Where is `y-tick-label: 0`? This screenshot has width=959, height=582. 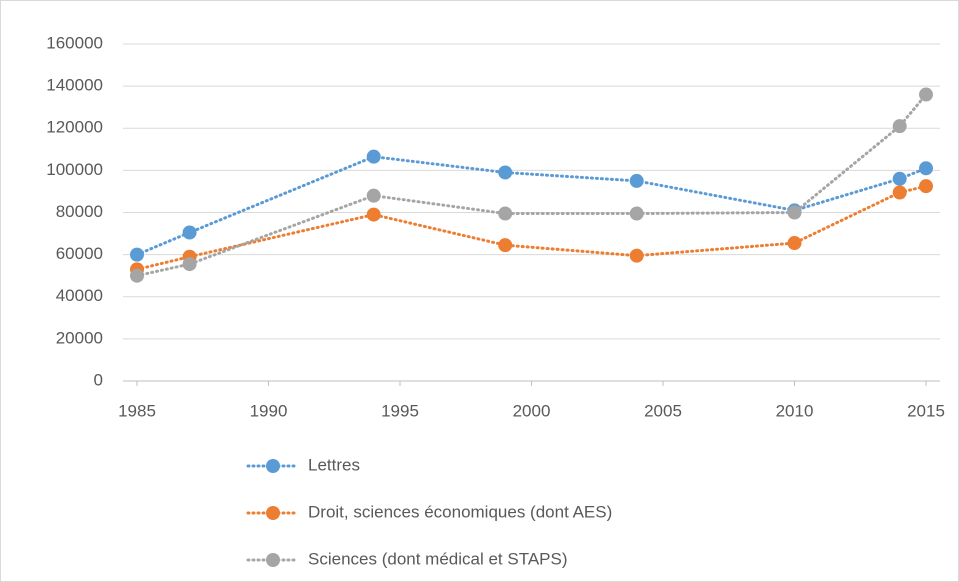
y-tick-label: 0 is located at coordinates (98, 379).